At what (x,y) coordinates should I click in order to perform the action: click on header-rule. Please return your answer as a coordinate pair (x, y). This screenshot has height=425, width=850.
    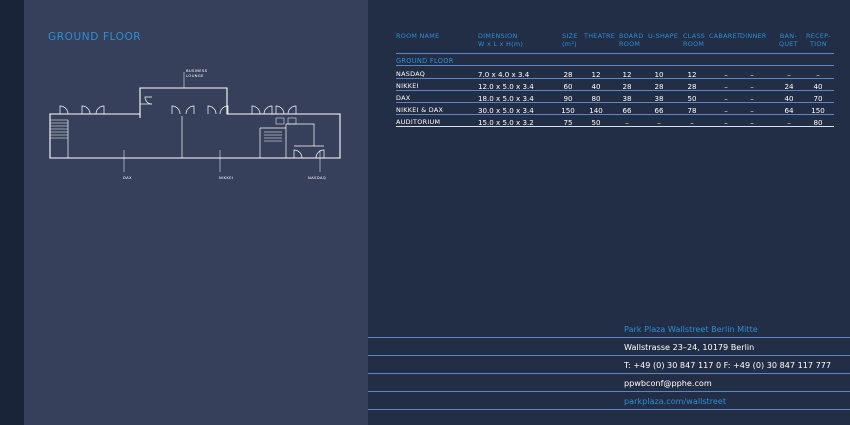
    Looking at the image, I should click on (615, 53).